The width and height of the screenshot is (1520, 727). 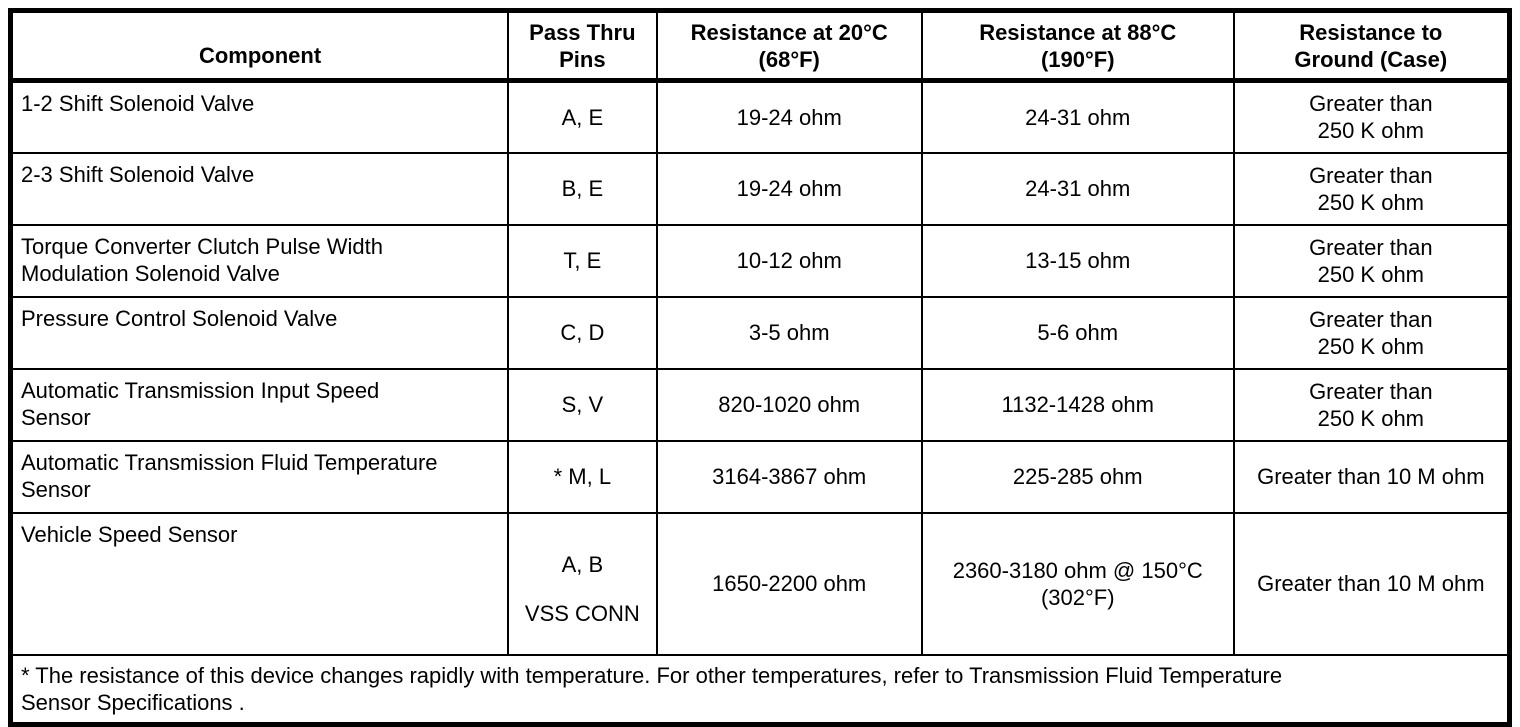 What do you see at coordinates (582, 188) in the screenshot?
I see `cell-pins: B, E` at bounding box center [582, 188].